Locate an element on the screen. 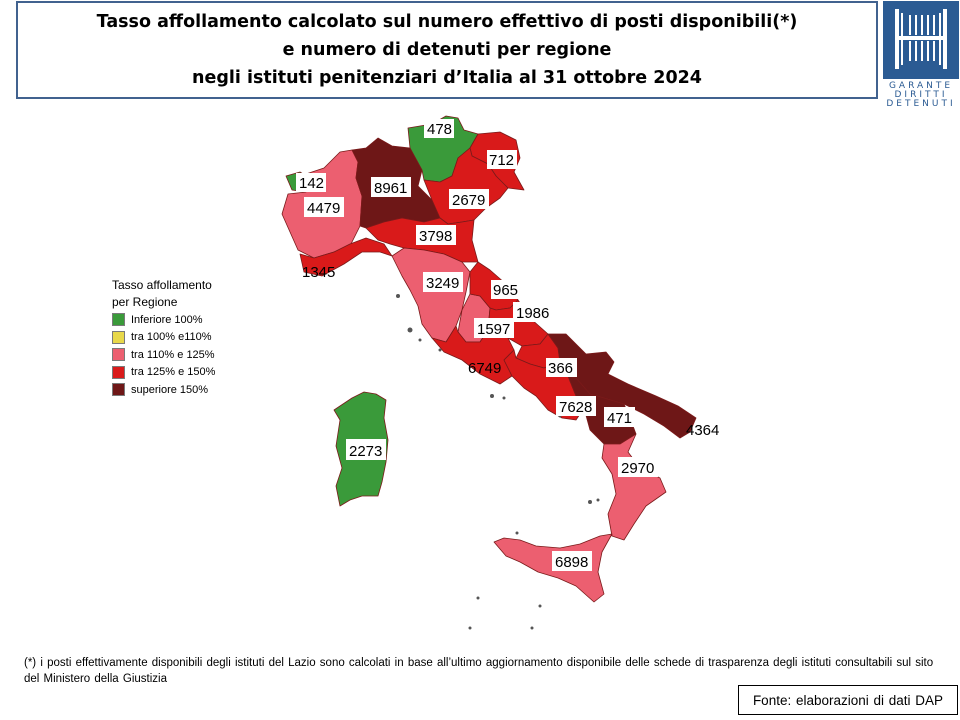  label-campania: 7628 is located at coordinates (576, 406).